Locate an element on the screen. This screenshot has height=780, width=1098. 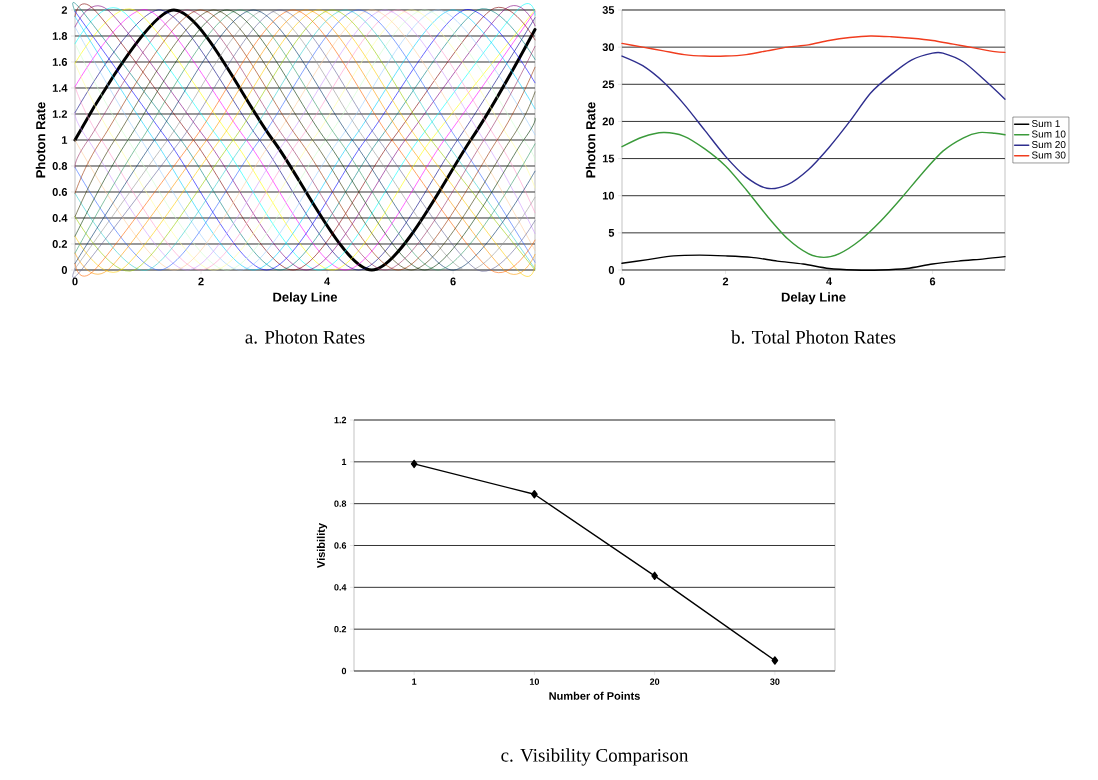
legend-label: Sum 1 is located at coordinates (1045, 124).